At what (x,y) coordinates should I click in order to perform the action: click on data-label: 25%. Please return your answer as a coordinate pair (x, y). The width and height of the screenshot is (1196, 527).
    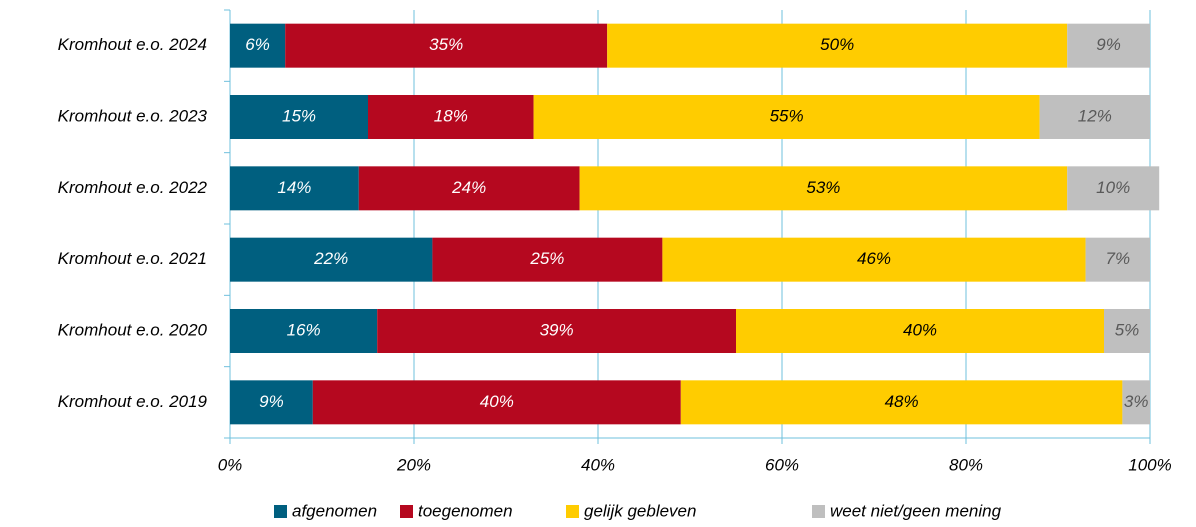
    Looking at the image, I should click on (546, 258).